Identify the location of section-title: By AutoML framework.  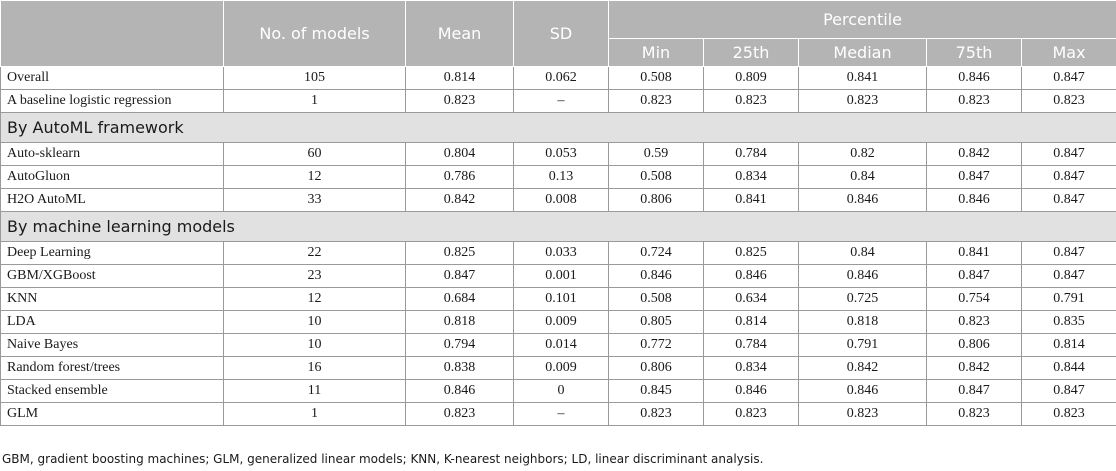
(558, 127).